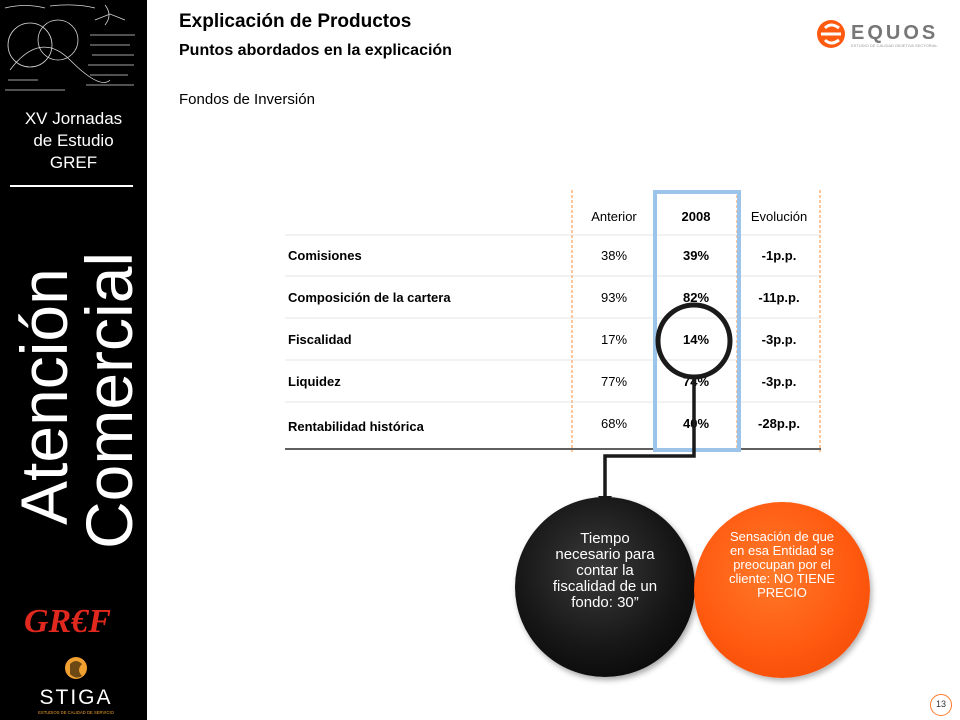  I want to click on equos-logo-tagline: ESTUDIO DE CALIDAD OBJETIVA SECTORIAL, so click(894, 45).